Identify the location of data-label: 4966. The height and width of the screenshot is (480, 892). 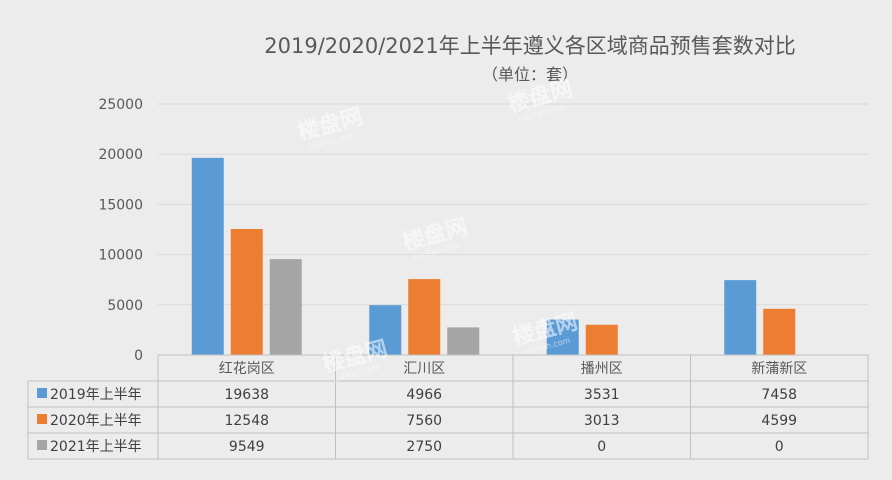
(424, 395).